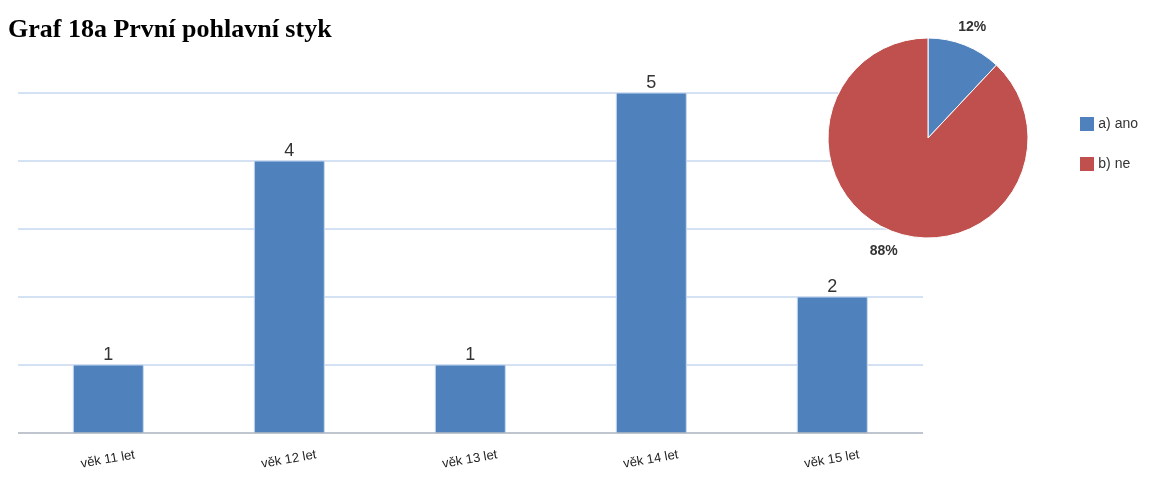 This screenshot has width=1149, height=495. What do you see at coordinates (928, 138) in the screenshot?
I see `pie-slice` at bounding box center [928, 138].